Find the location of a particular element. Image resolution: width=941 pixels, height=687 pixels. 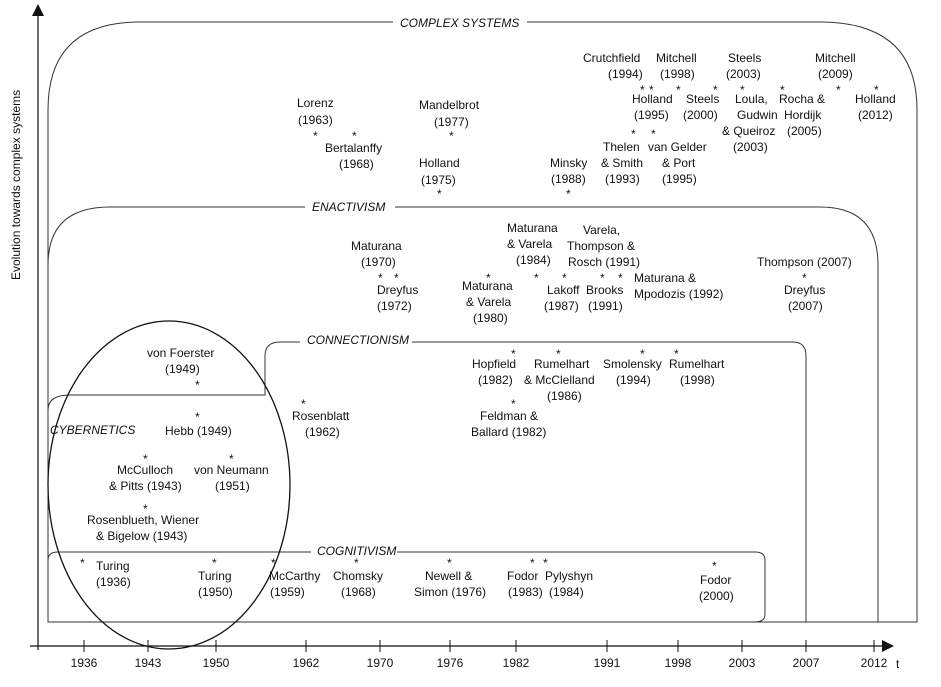

entry-lakoff-marker: * is located at coordinates (564, 278).